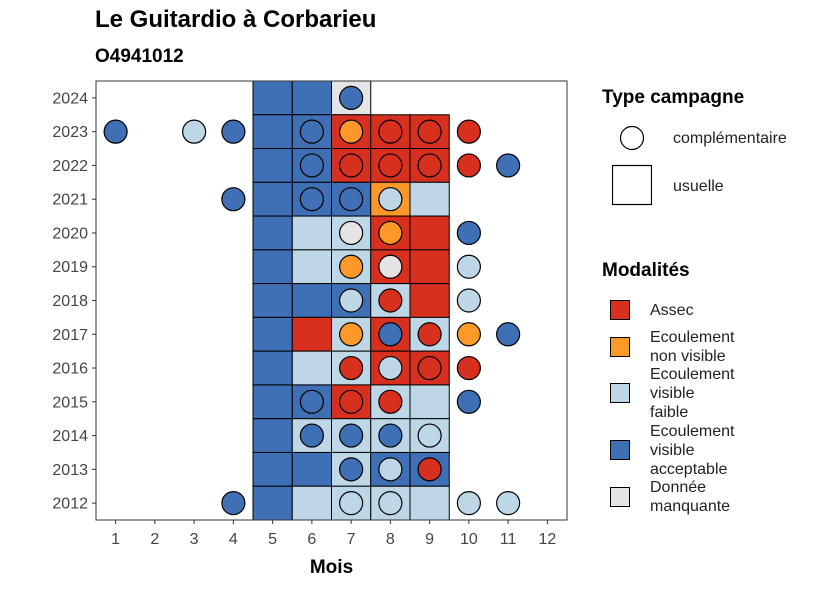 The height and width of the screenshot is (590, 826). What do you see at coordinates (646, 270) in the screenshot?
I see `legend-modality-title: Modalités` at bounding box center [646, 270].